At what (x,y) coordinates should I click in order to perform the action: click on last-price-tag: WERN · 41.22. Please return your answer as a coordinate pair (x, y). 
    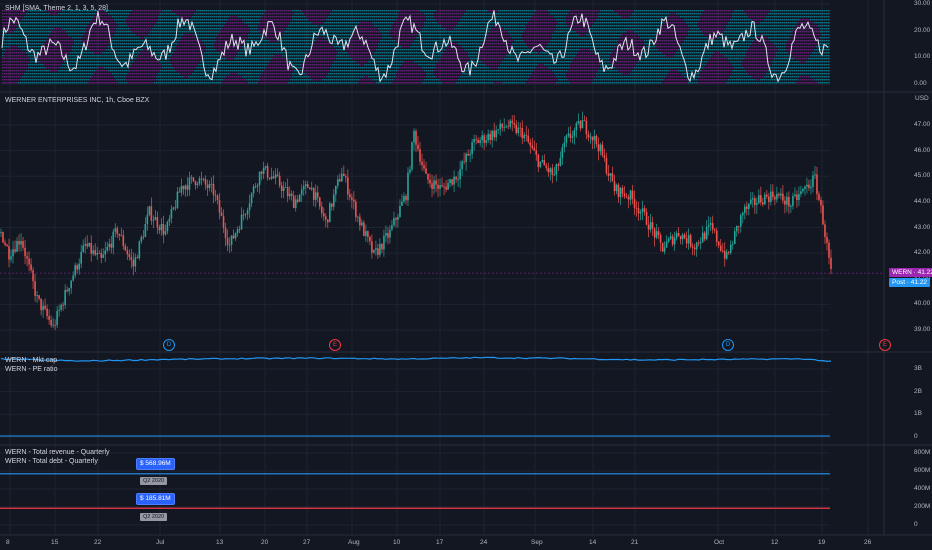
    Looking at the image, I should click on (910, 272).